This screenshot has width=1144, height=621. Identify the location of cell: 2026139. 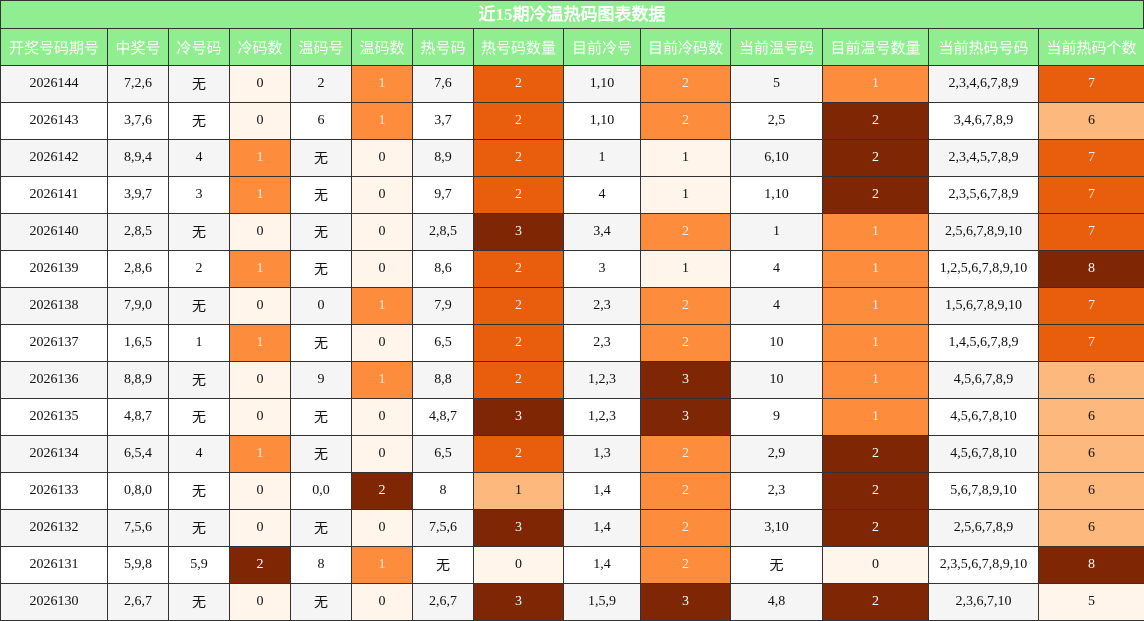
(54, 269).